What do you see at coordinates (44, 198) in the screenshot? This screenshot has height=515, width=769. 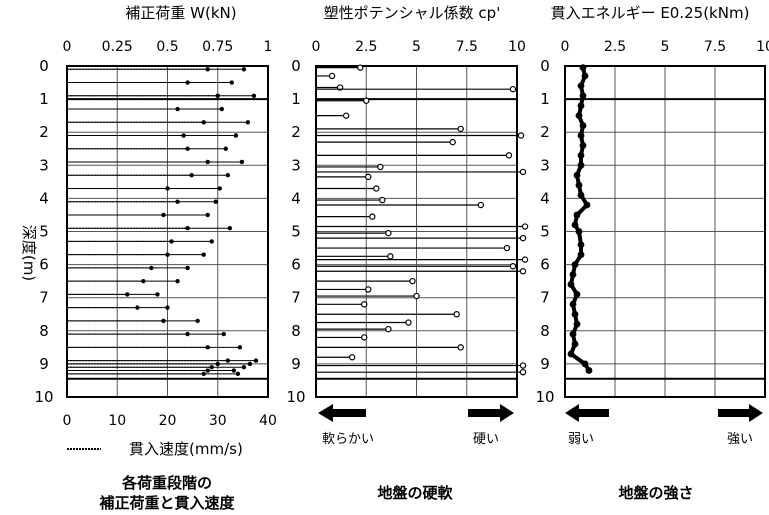 I see `panel1-depth-tick: 4` at bounding box center [44, 198].